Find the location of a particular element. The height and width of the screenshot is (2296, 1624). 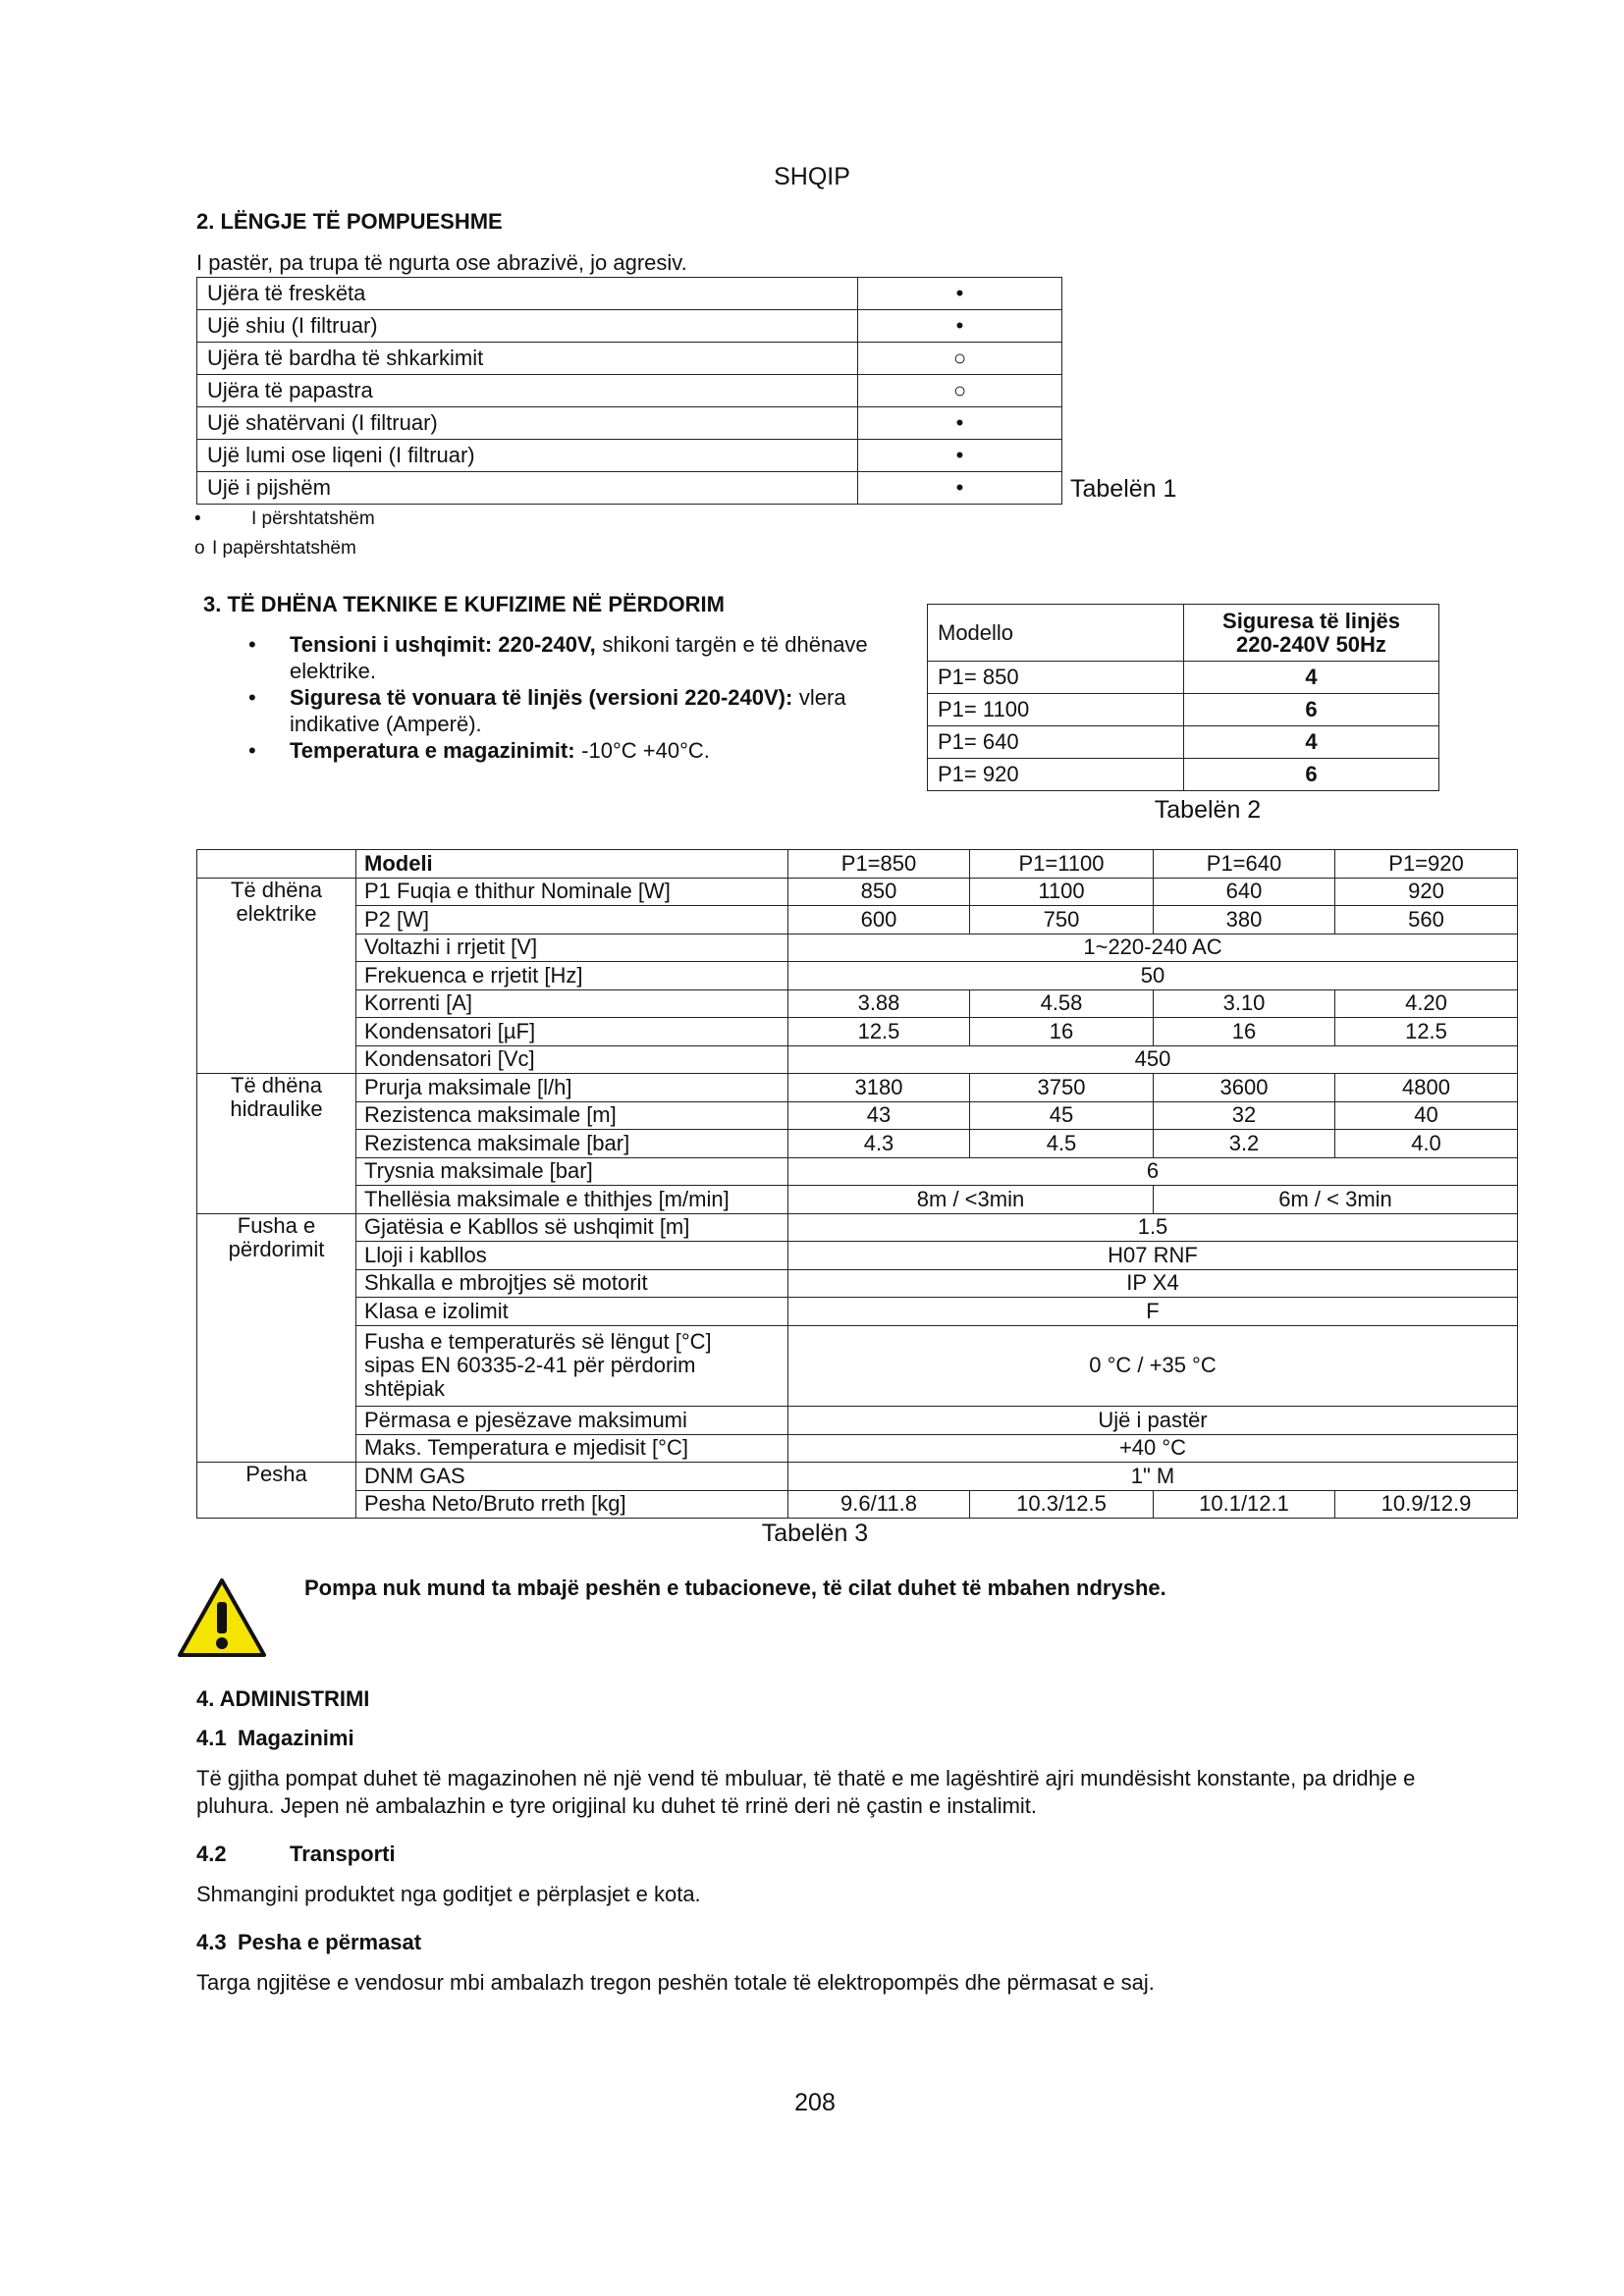

page-number: 208 is located at coordinates (815, 2102).